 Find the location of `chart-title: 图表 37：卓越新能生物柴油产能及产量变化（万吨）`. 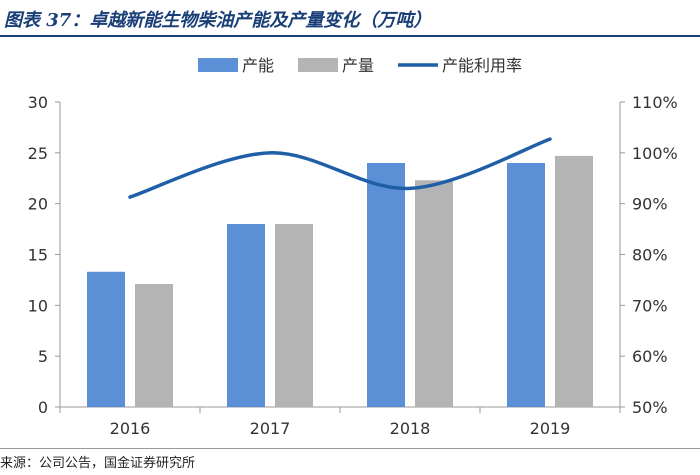

chart-title: 图表 37：卓越新能生物柴油产能及产量变化（万吨） is located at coordinates (218, 20).